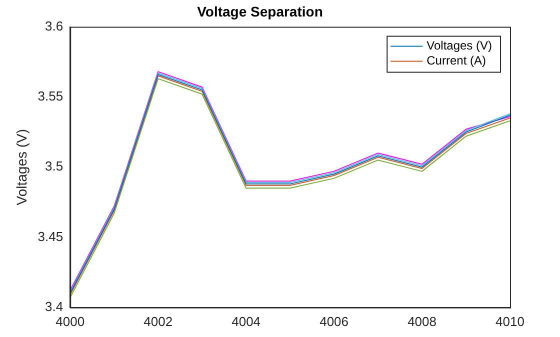 The width and height of the screenshot is (560, 337). What do you see at coordinates (51, 96) in the screenshot?
I see `y-tick-label: 3.55` at bounding box center [51, 96].